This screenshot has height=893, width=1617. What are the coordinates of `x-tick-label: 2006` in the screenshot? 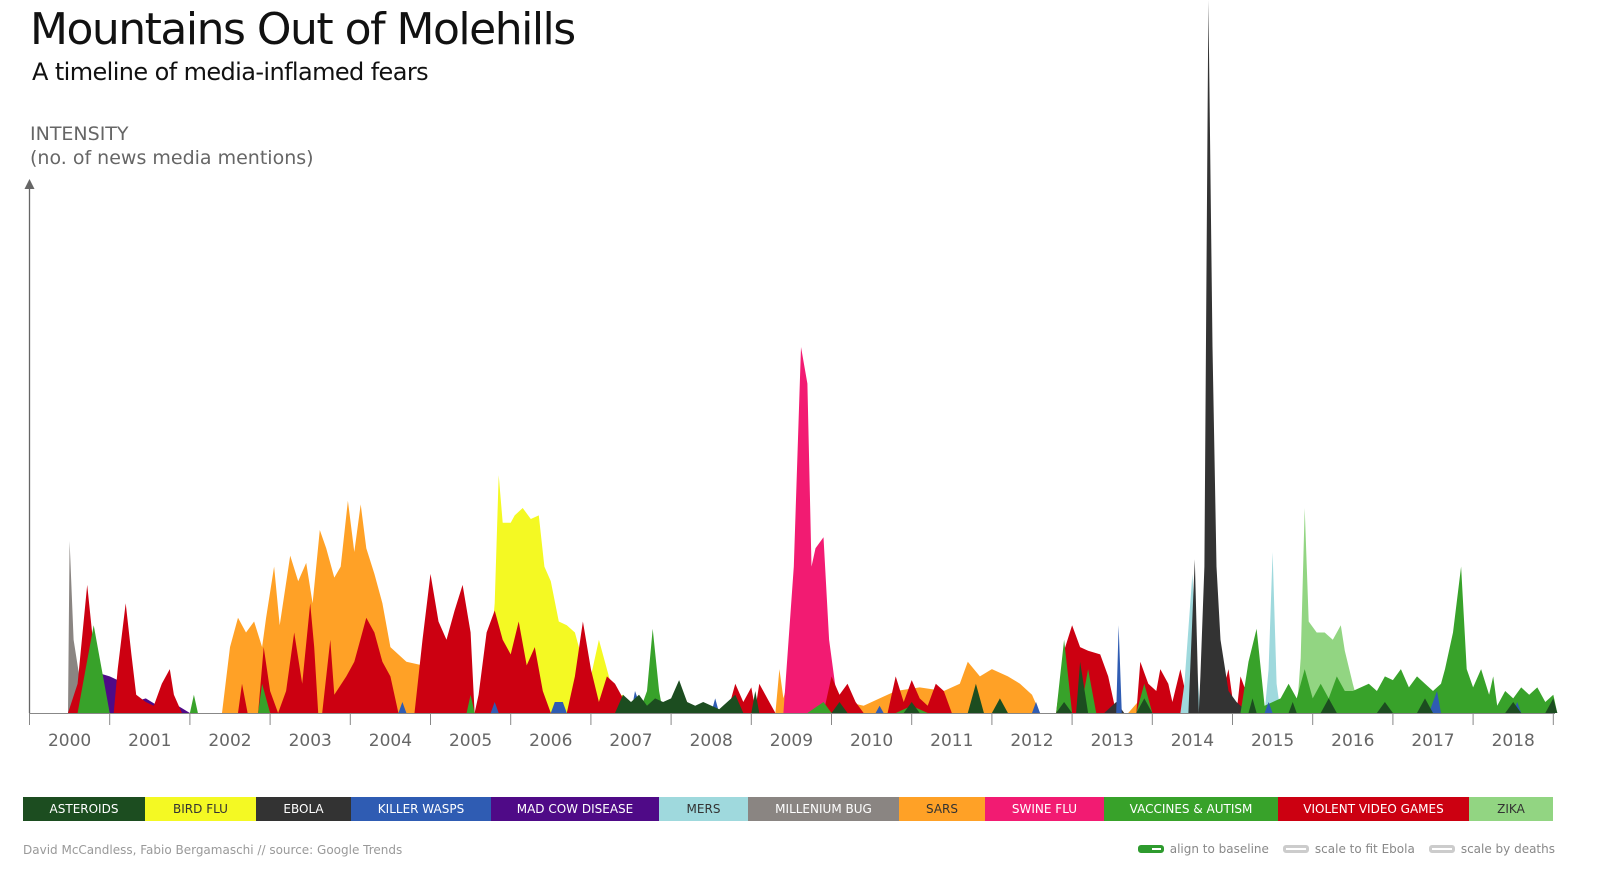 It's located at (550, 741).